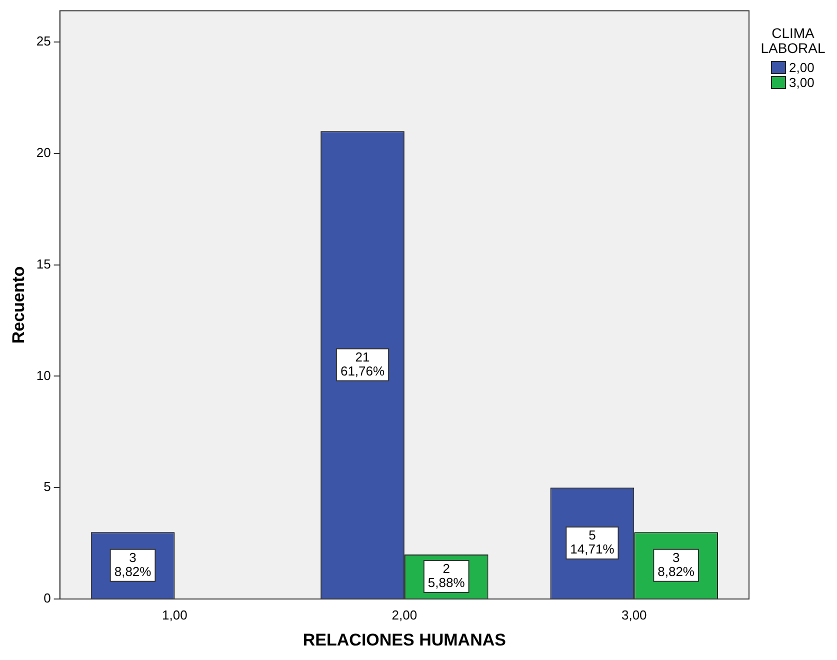 This screenshot has height=660, width=837. What do you see at coordinates (592, 542) in the screenshot?
I see `data-label: 5 14,71%` at bounding box center [592, 542].